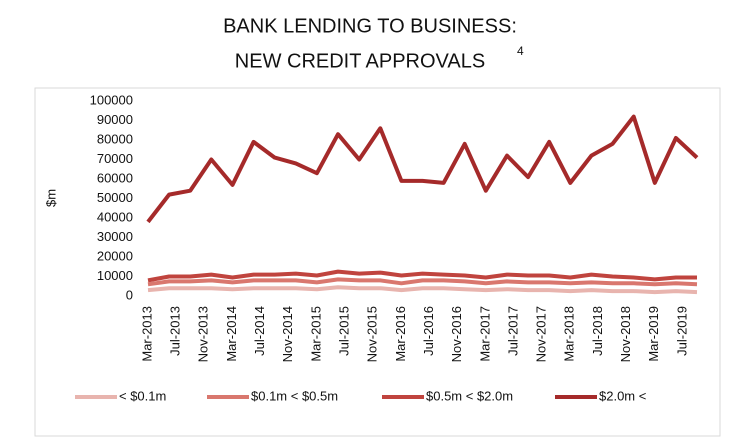  What do you see at coordinates (653, 334) in the screenshot?
I see `x-tick-label: Mar-2019` at bounding box center [653, 334].